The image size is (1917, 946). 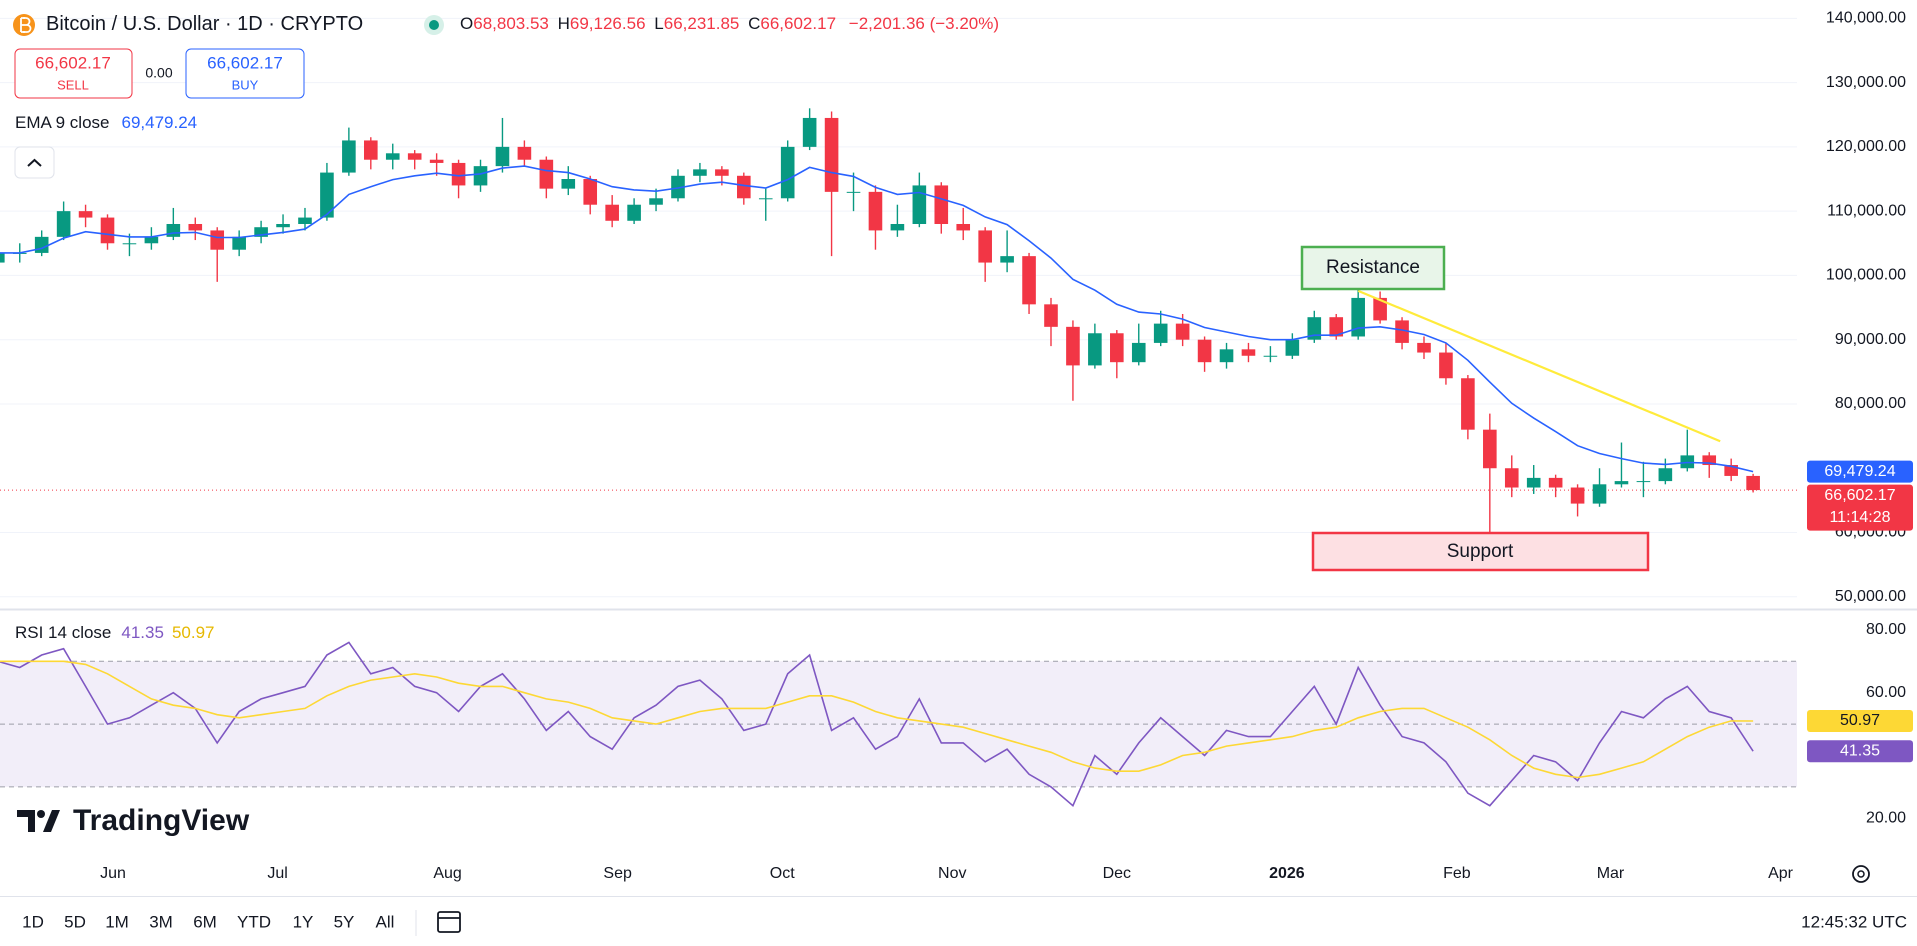 I want to click on x-tick-label: Mar, so click(x=1611, y=873).